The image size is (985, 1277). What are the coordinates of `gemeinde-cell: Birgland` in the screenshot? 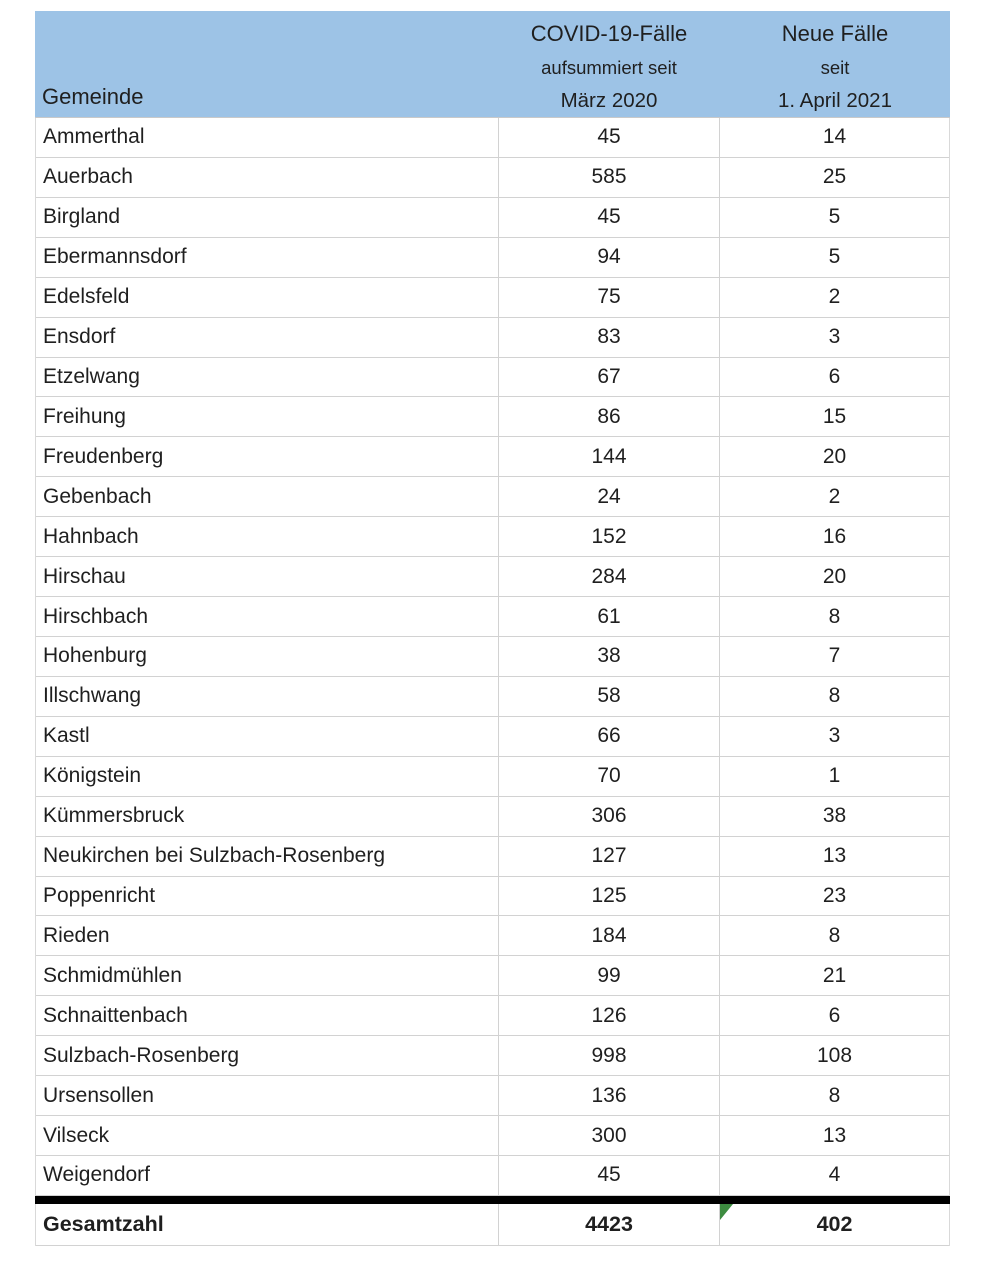 It's located at (82, 217).